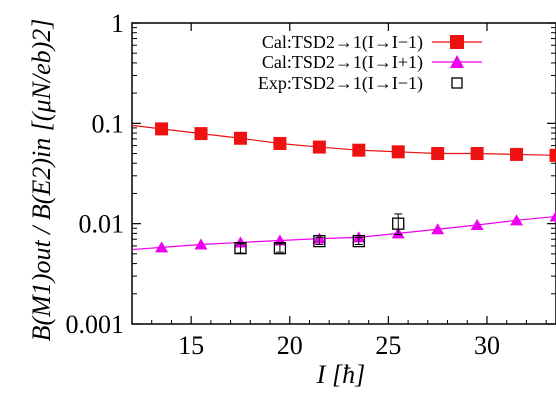 This screenshot has height=393, width=556. What do you see at coordinates (340, 83) in the screenshot?
I see `legend-label-series-3: Exp:TSD2→1(I→I−1)` at bounding box center [340, 83].